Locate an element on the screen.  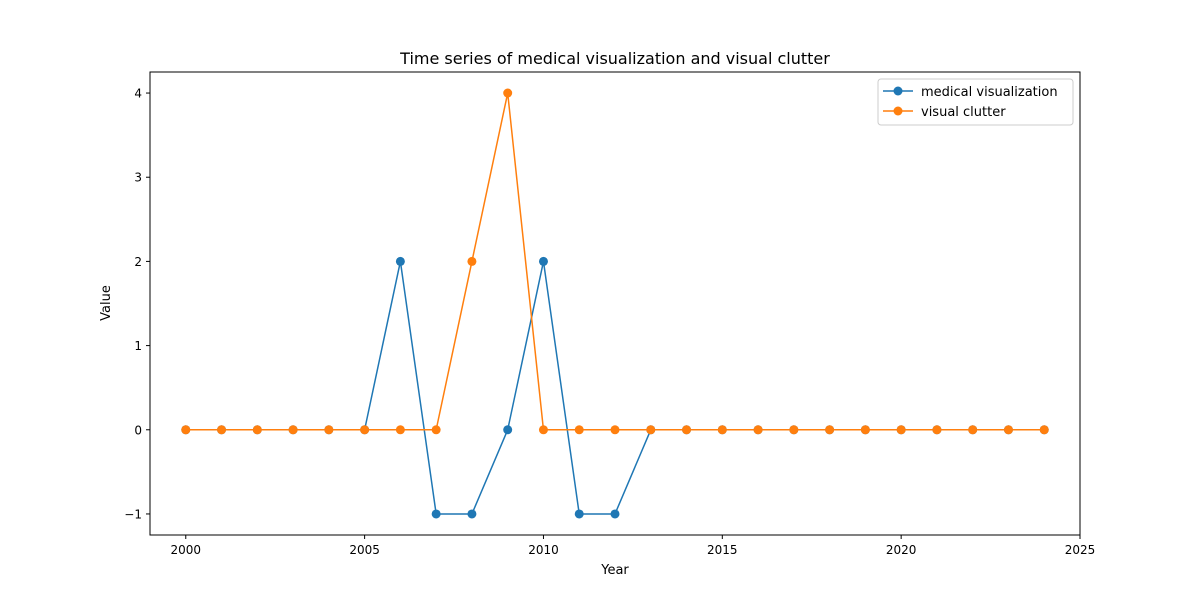
legend-marker-visual-clutter is located at coordinates (898, 111).